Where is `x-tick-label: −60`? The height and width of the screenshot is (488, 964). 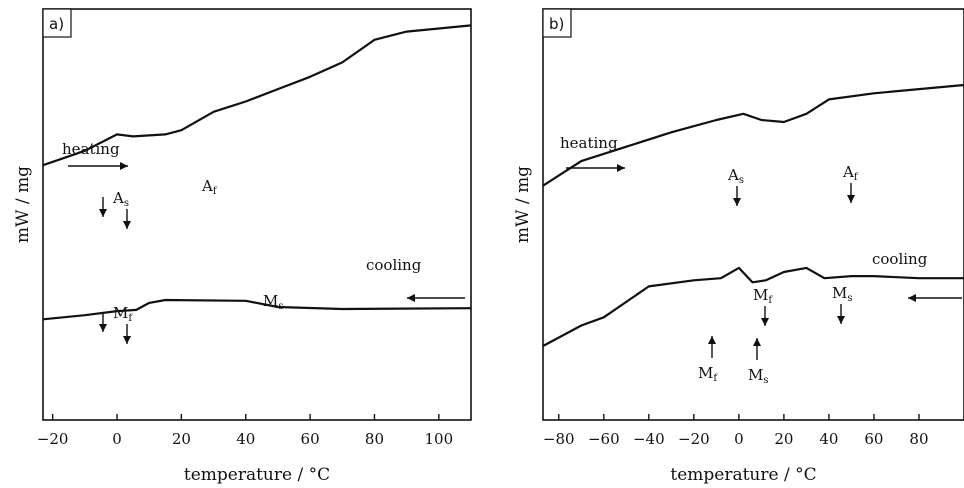 x-tick-label: −60 is located at coordinates (604, 439).